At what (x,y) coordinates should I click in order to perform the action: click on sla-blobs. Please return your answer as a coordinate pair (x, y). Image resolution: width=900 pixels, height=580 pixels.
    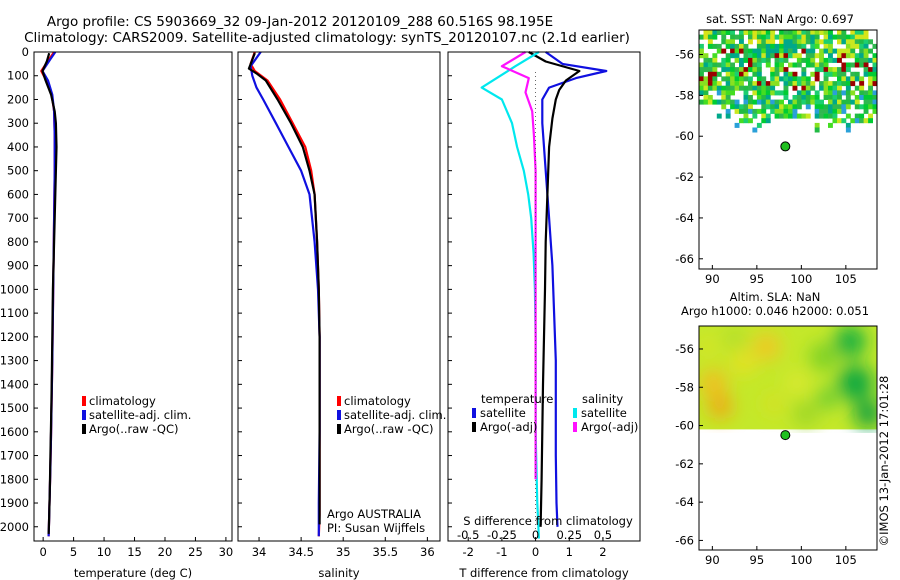
    Looking at the image, I should click on (788, 377).